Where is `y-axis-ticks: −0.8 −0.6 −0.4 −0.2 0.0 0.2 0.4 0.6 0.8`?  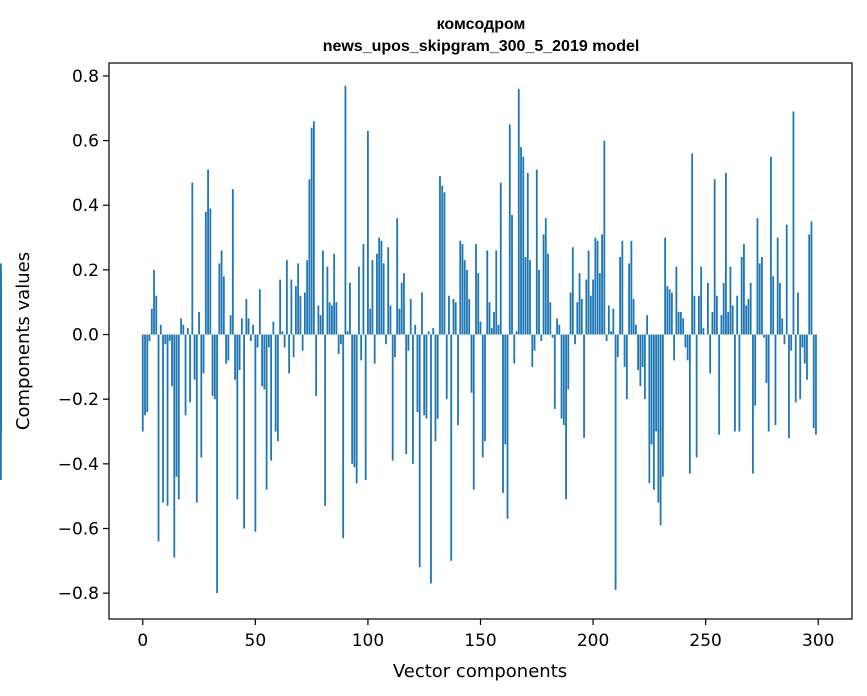
y-axis-ticks: −0.8 −0.6 −0.4 −0.2 0.0 0.2 0.4 0.6 0.8 is located at coordinates (83, 335).